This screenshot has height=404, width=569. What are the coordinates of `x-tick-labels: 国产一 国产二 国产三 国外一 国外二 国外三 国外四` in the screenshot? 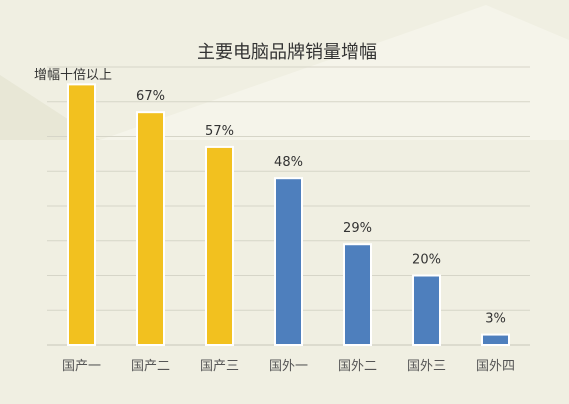 It's located at (288, 366).